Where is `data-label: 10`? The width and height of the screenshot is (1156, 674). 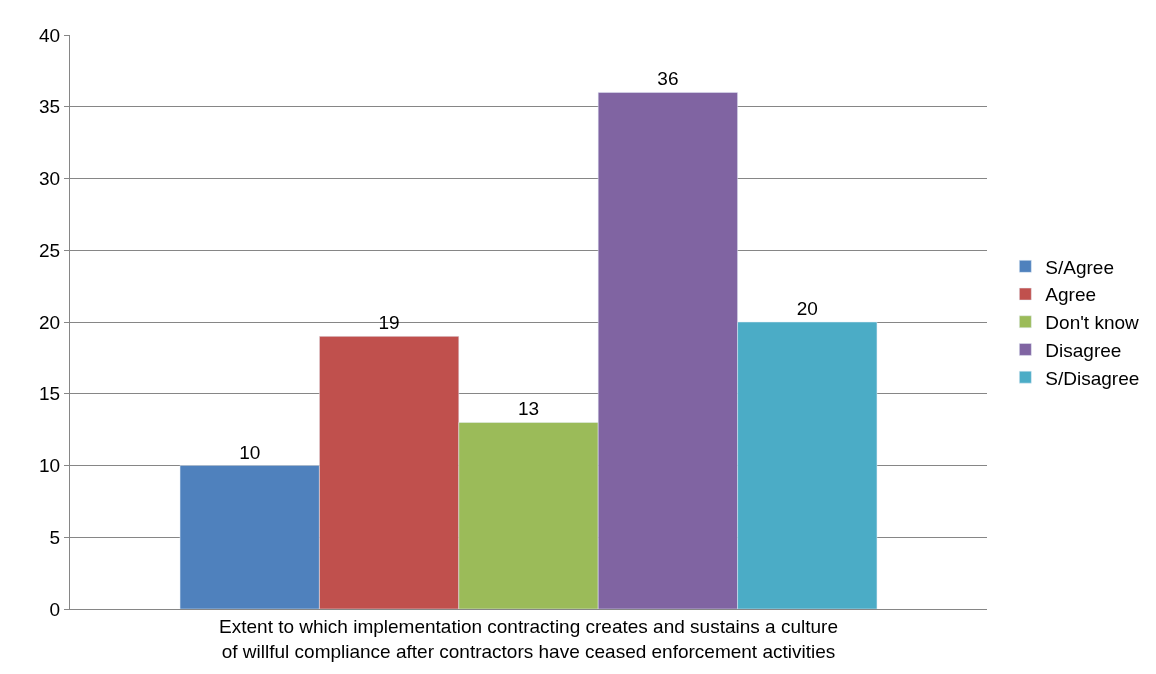
data-label: 10 is located at coordinates (250, 452).